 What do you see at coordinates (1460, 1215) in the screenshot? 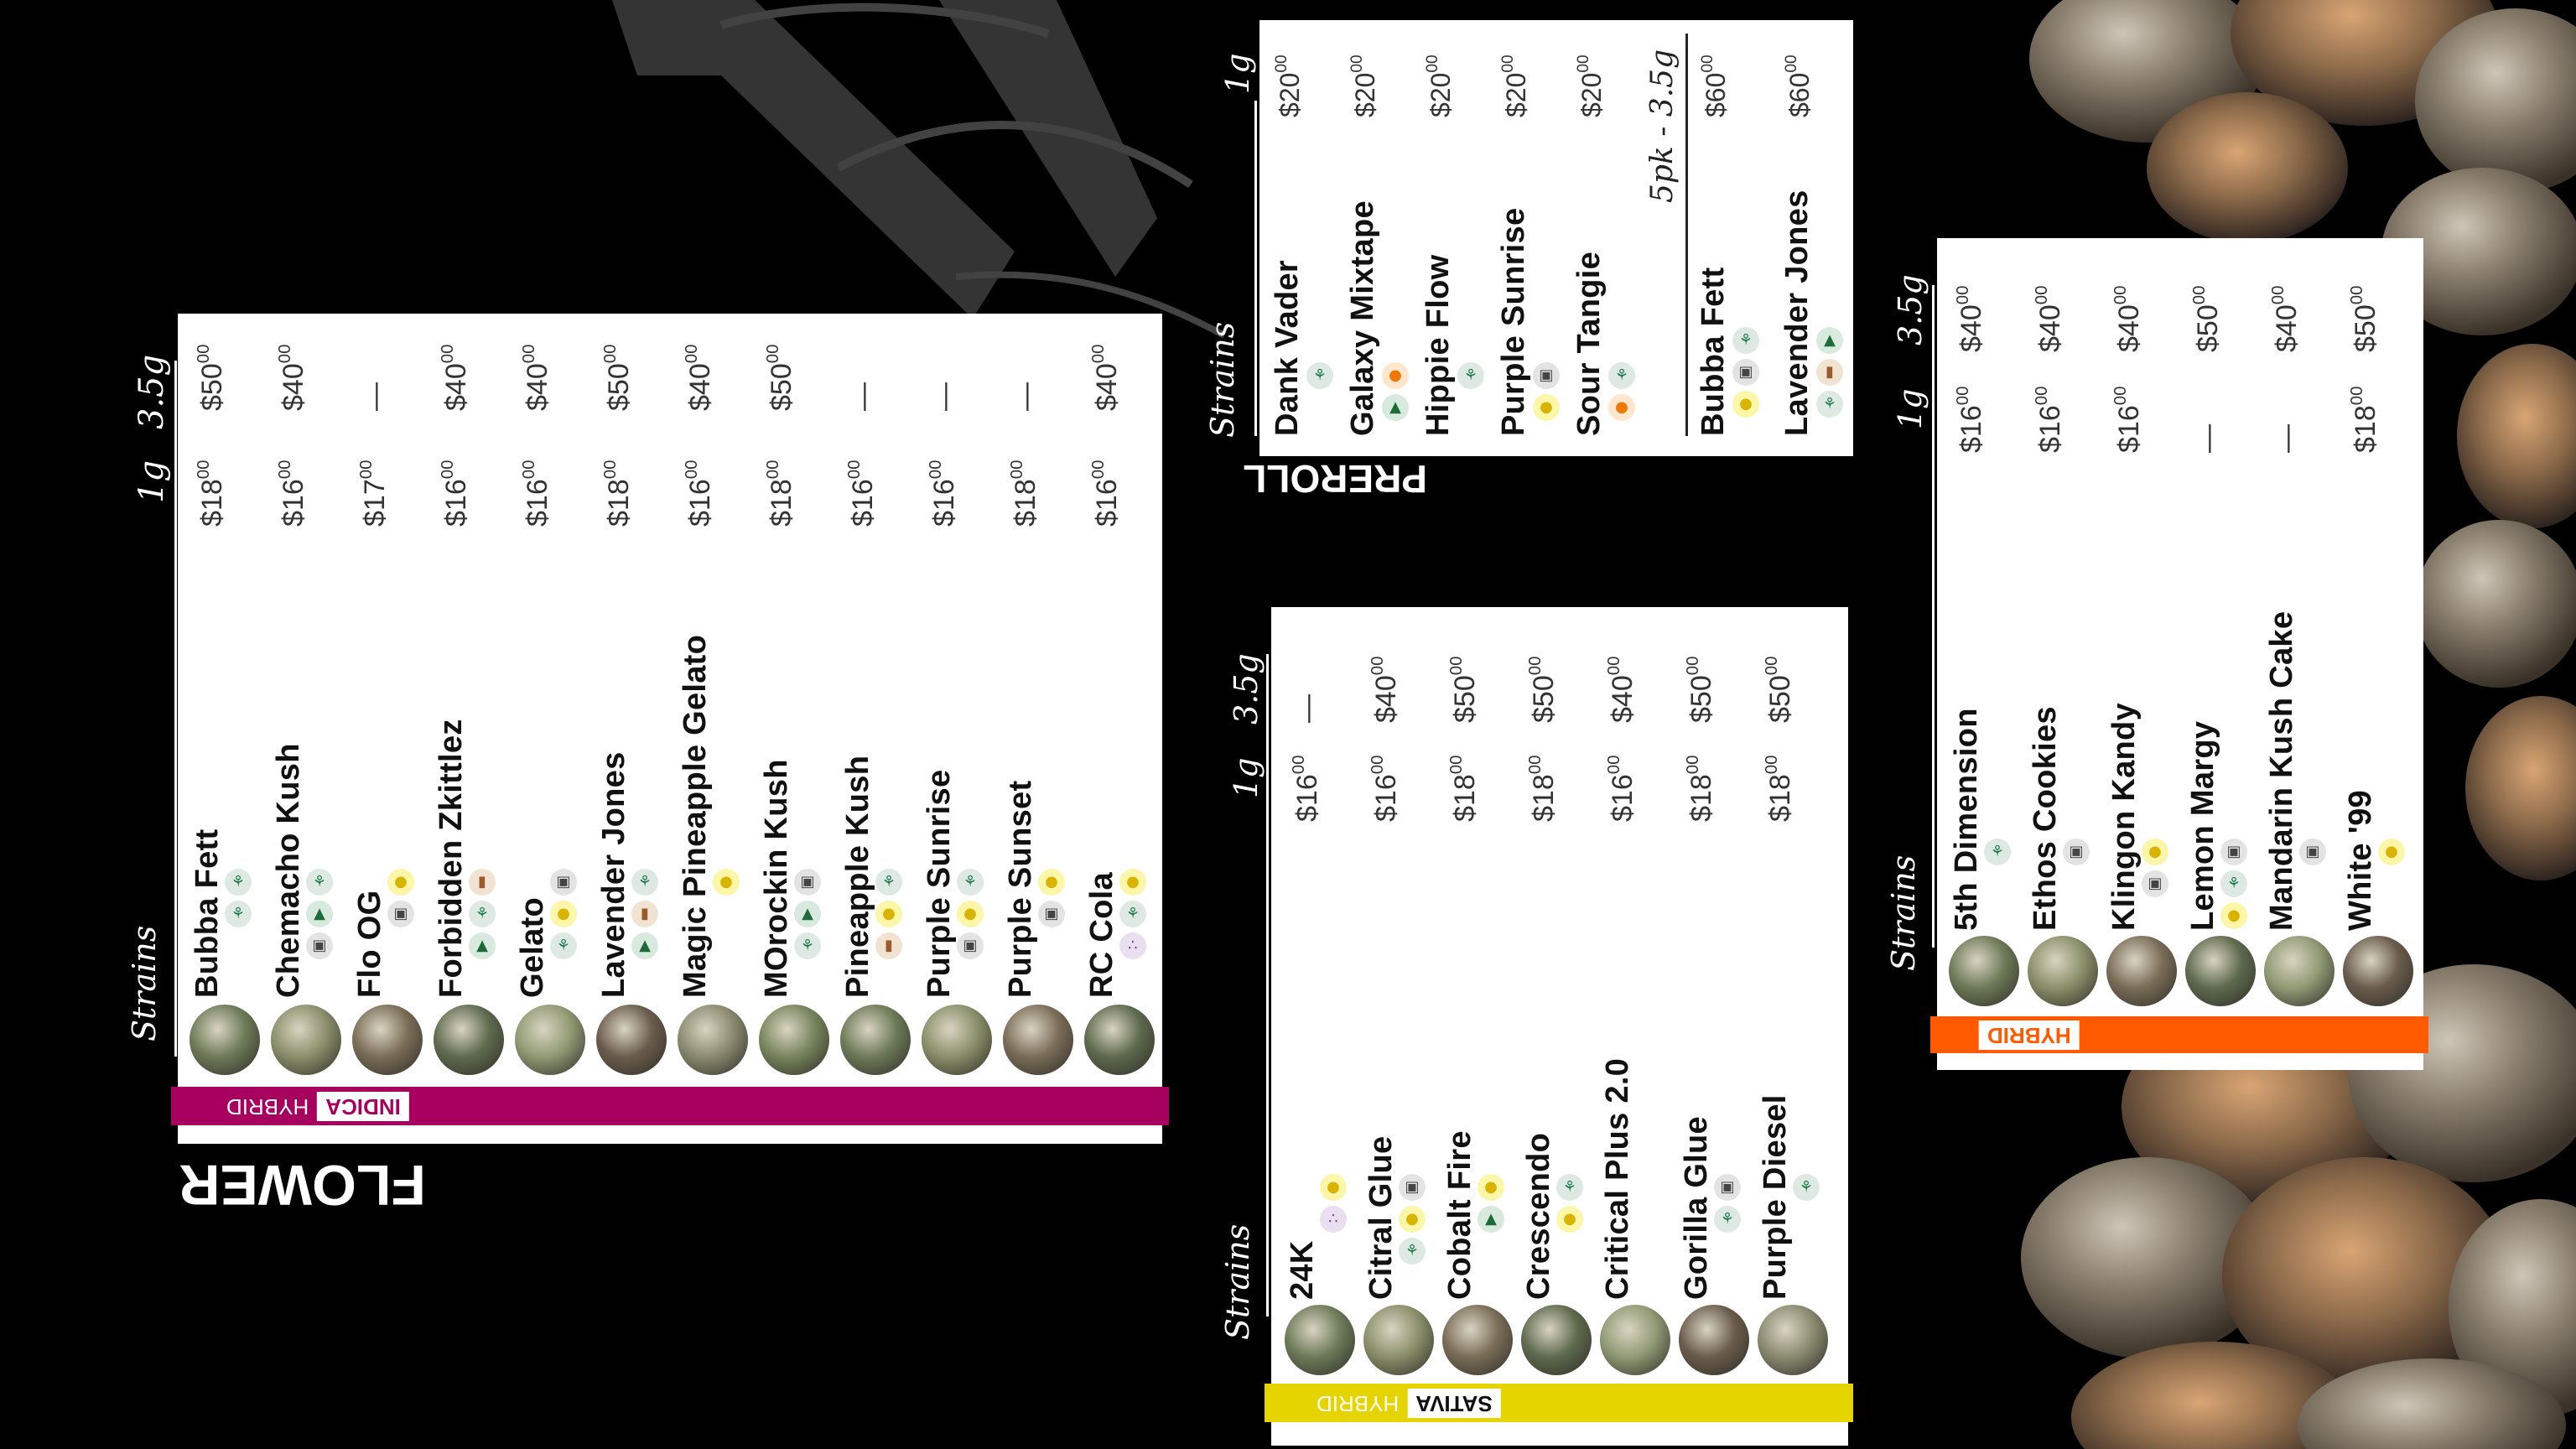
I see `strain-name: Cobalt Fire` at bounding box center [1460, 1215].